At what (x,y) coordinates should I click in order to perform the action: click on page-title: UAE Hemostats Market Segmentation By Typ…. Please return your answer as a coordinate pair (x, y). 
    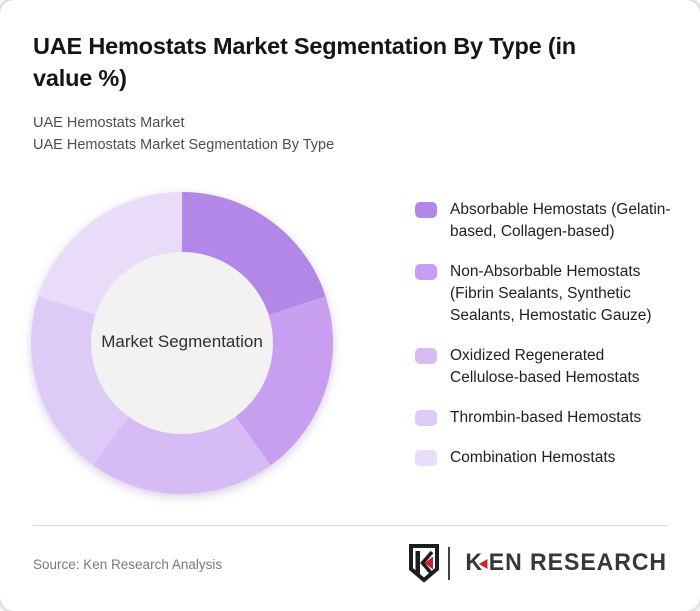
    Looking at the image, I should click on (304, 62).